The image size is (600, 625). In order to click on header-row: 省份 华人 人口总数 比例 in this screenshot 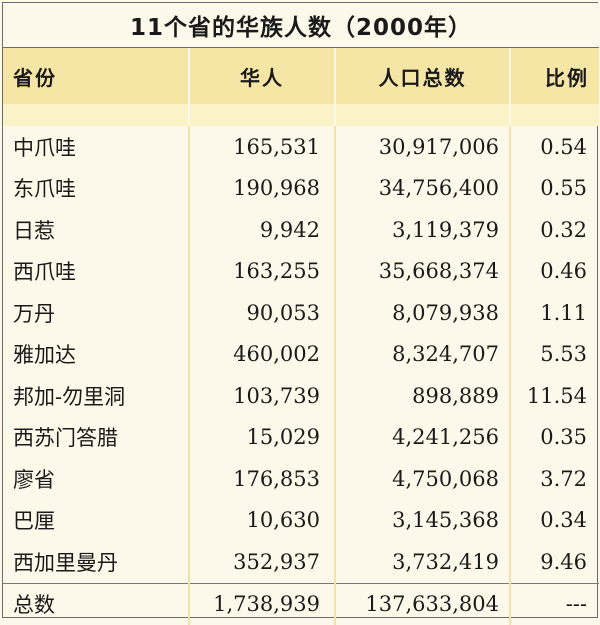, I will do `click(301, 76)`.